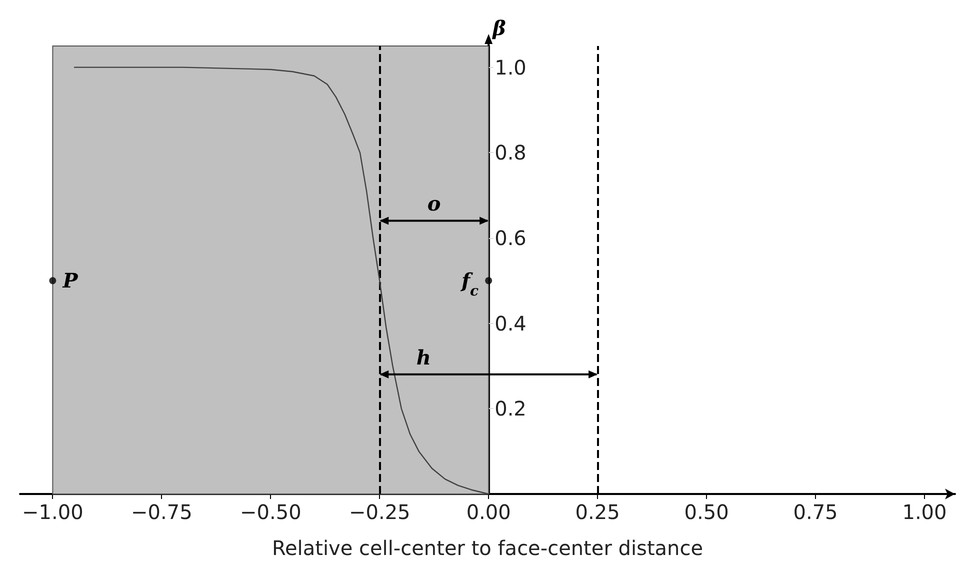 This screenshot has height=574, width=973. I want to click on x-tick-label: 0.25, so click(597, 512).